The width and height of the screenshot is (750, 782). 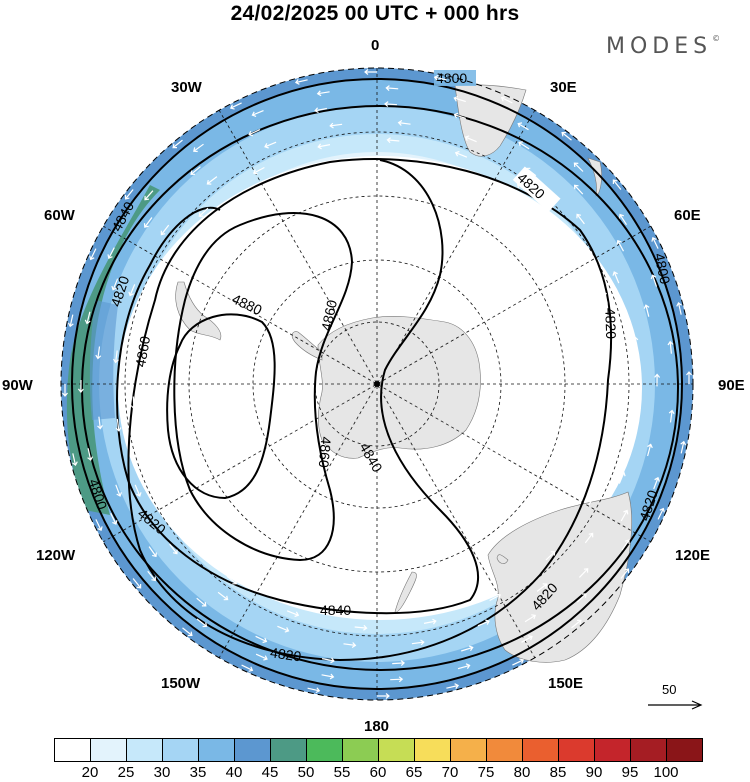 I want to click on lon-label-60w: 60W, so click(x=60, y=215).